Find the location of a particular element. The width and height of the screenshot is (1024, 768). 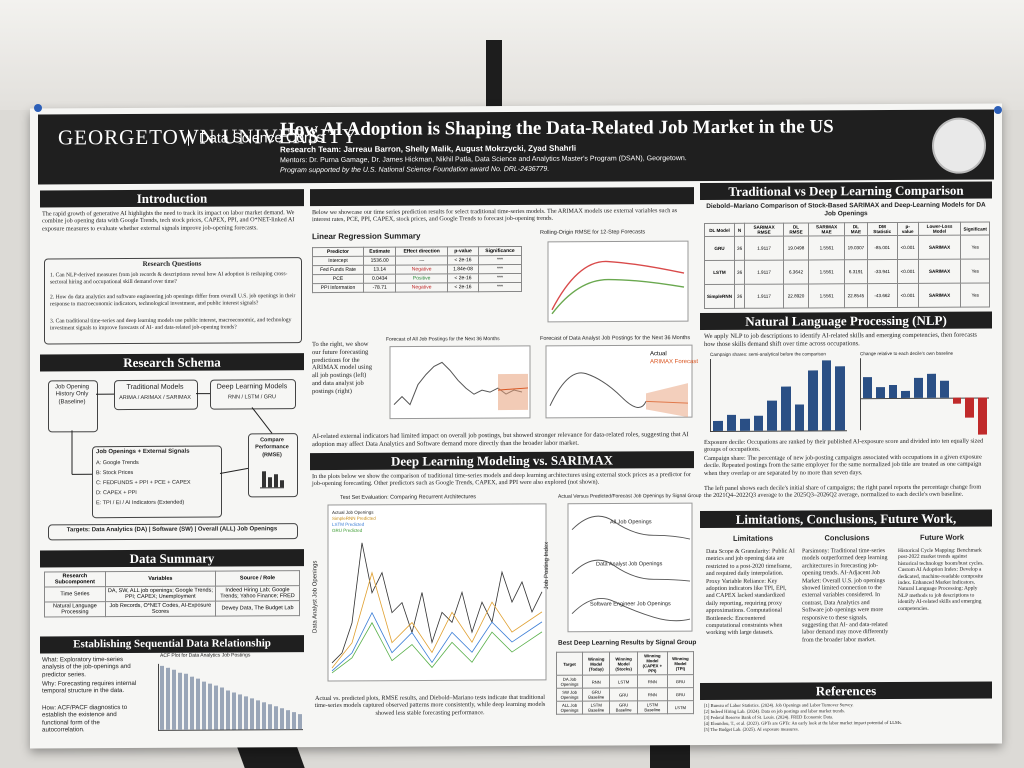

dm-cell: -43.662 is located at coordinates (882, 295).